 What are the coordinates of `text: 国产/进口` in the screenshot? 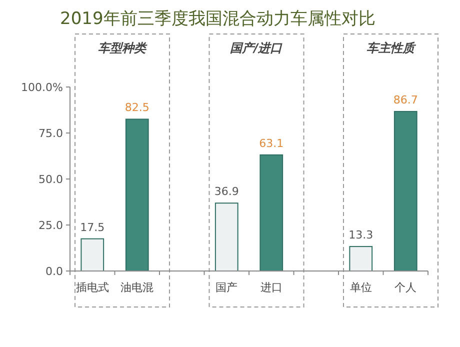 It's located at (257, 48).